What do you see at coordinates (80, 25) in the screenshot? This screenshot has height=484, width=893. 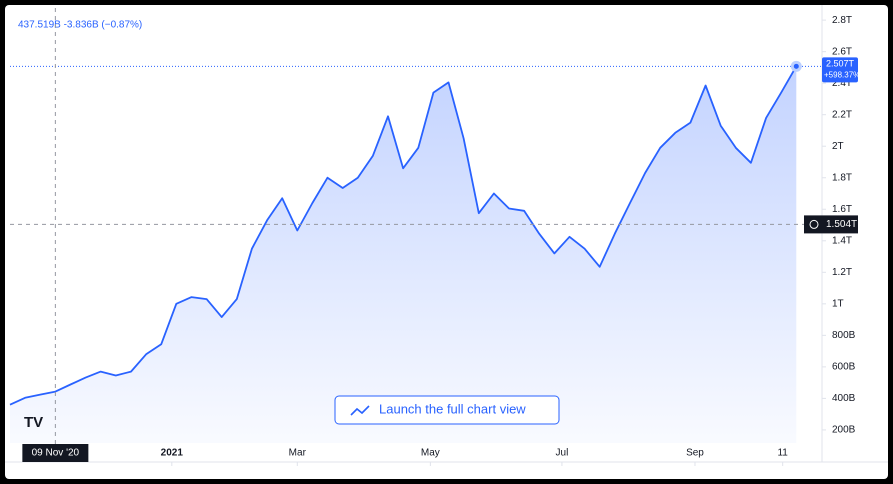 I see `header: 437.519B -3.836B (−0.87%)` at bounding box center [80, 25].